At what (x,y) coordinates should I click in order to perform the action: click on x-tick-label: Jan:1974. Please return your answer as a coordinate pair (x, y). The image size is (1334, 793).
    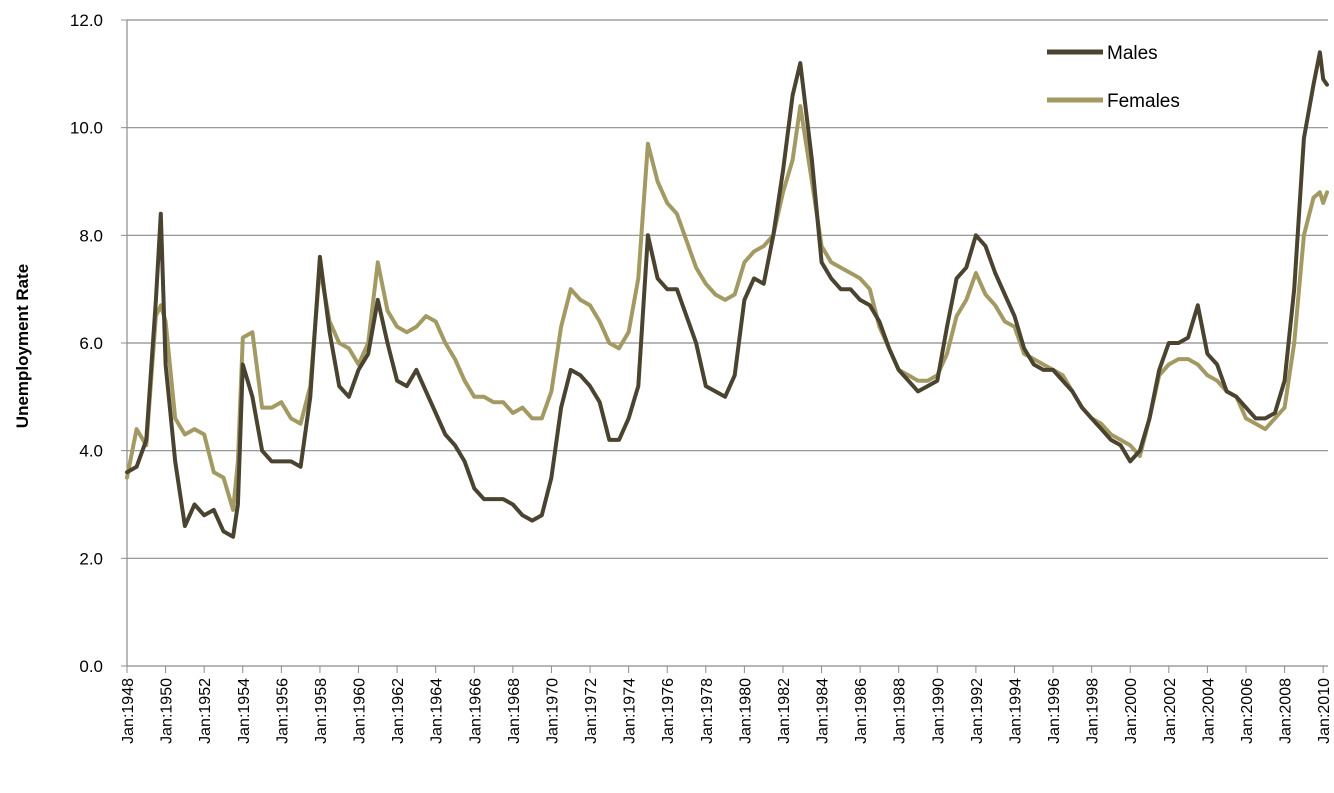
    Looking at the image, I should click on (630, 711).